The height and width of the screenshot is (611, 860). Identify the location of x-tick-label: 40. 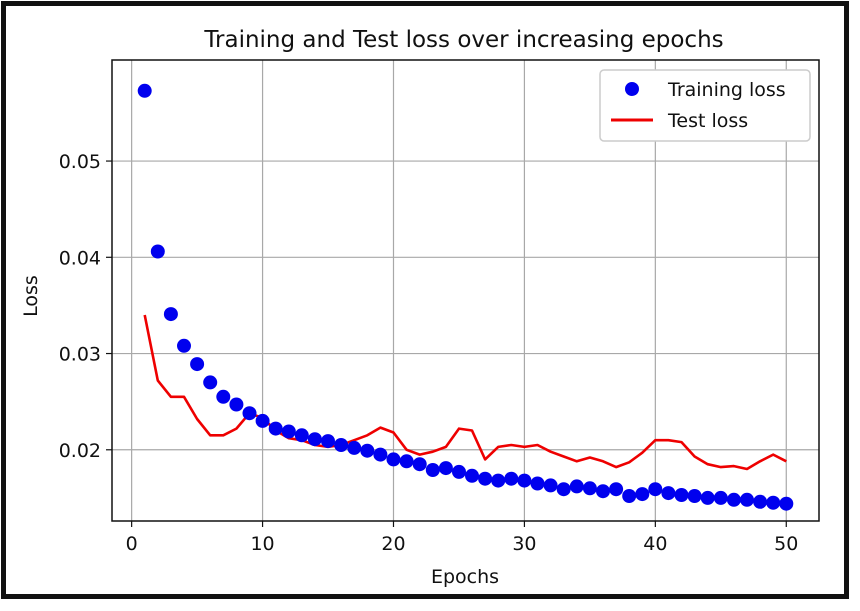
(655, 544).